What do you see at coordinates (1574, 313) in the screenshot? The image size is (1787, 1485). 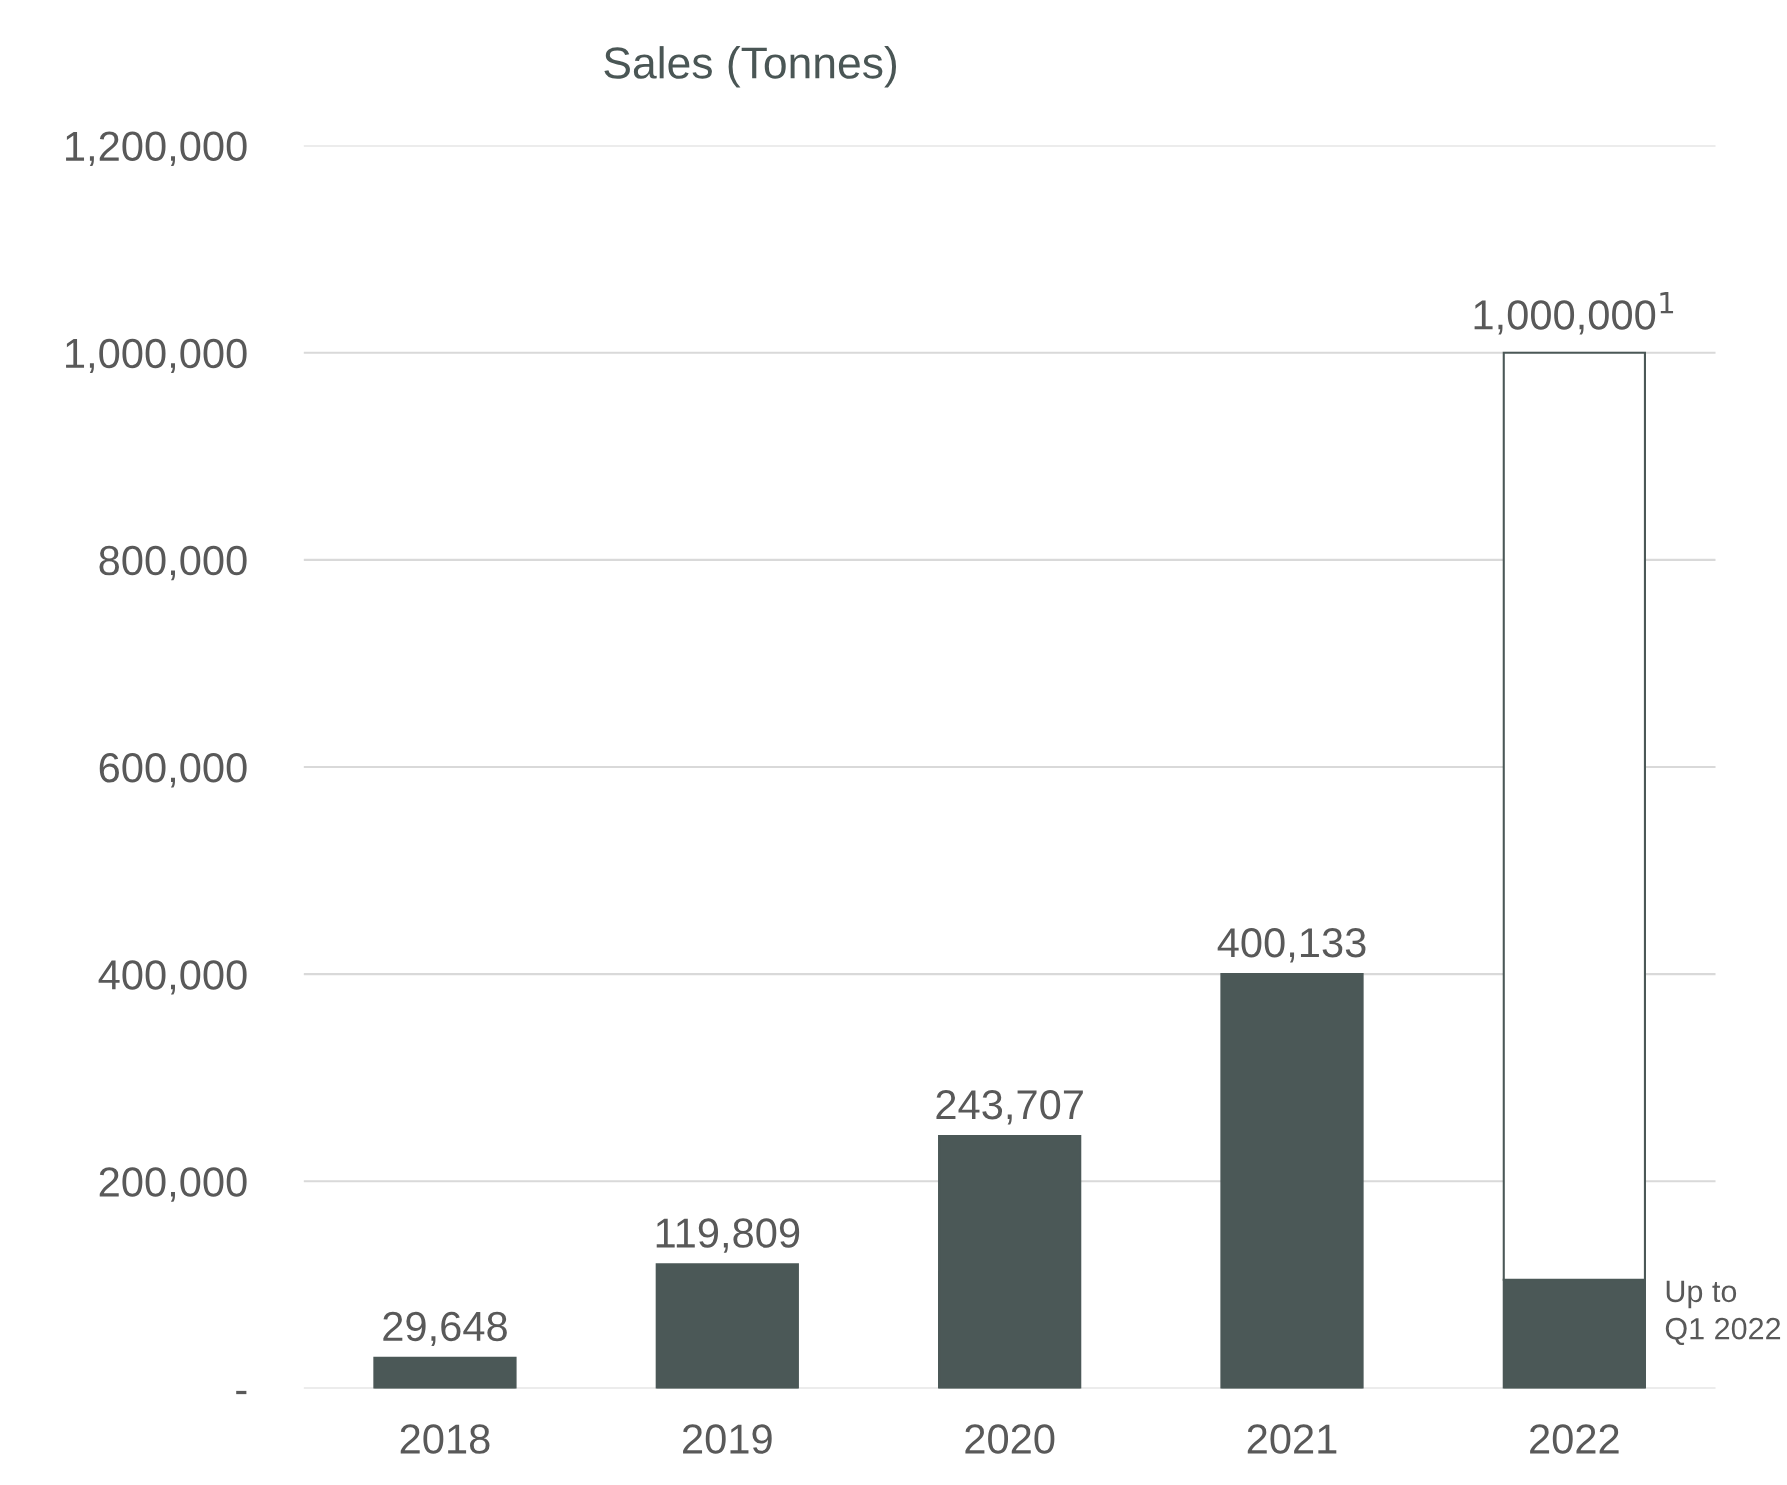 I see `total-label: 1,000,000$^{1}$` at bounding box center [1574, 313].